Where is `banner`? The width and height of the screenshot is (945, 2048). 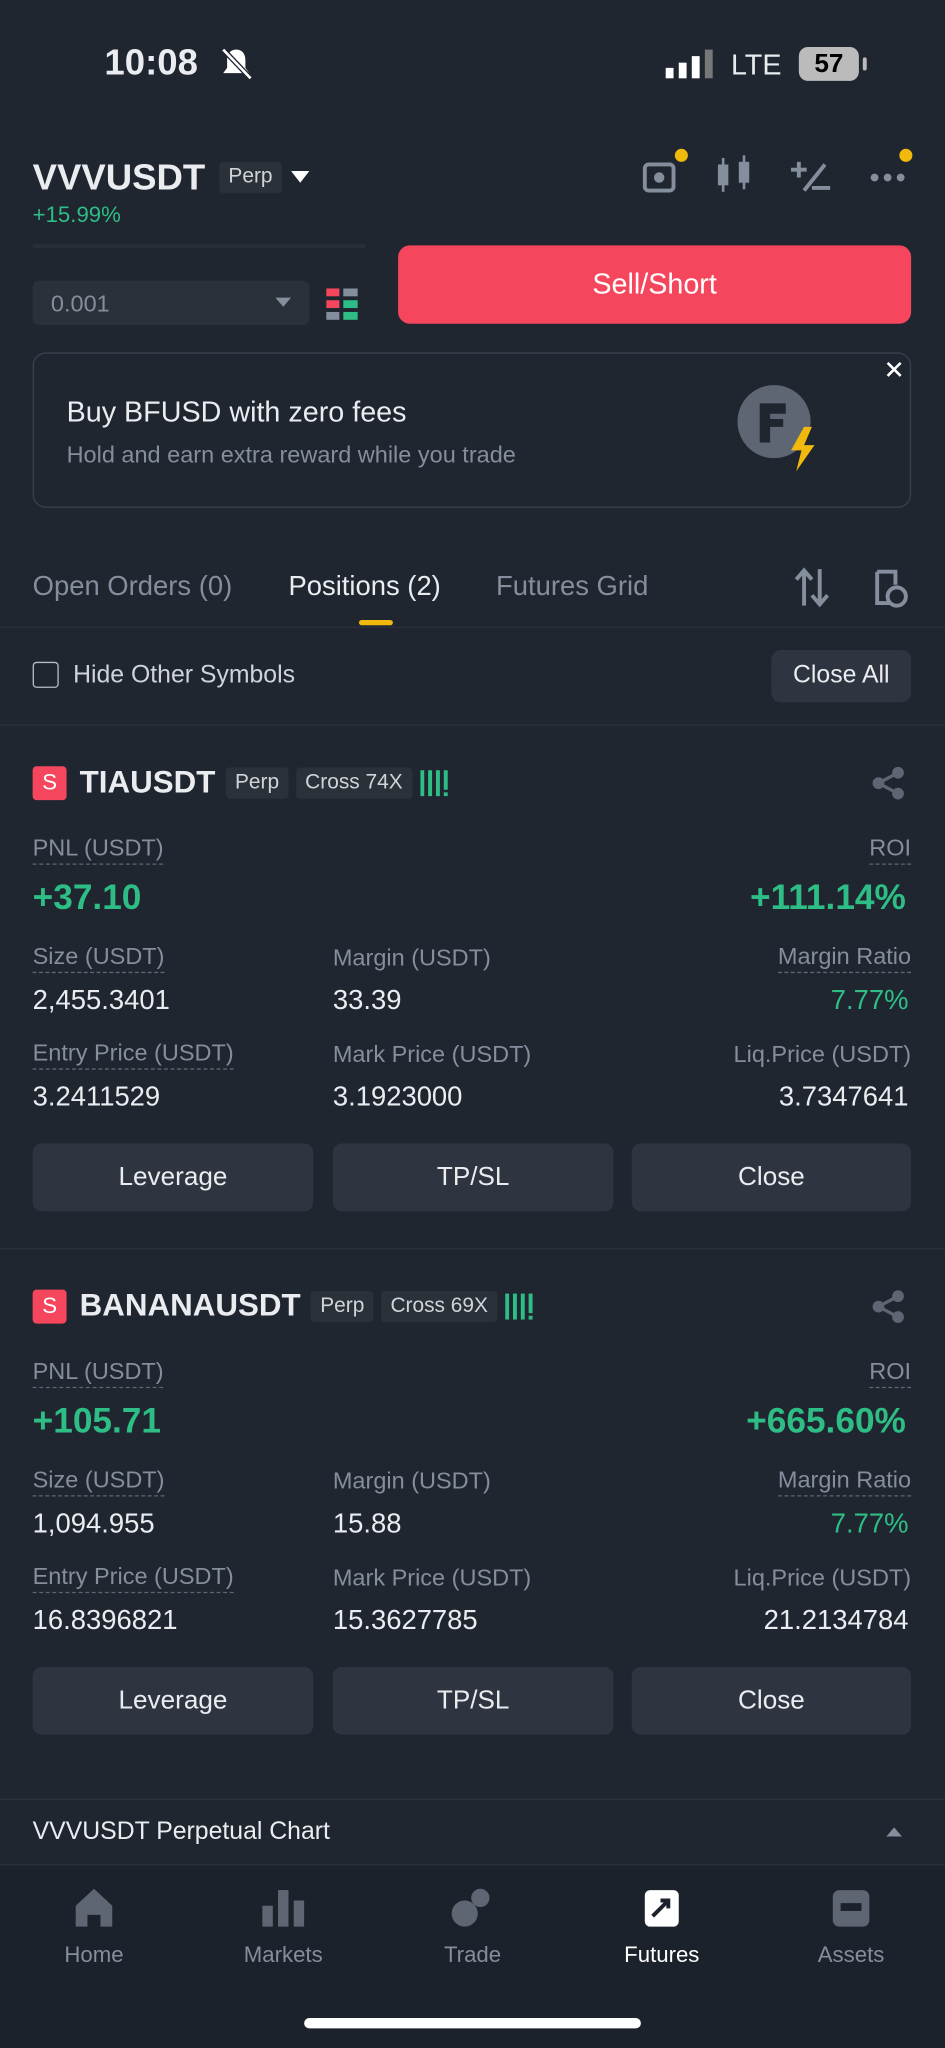
banner is located at coordinates (472, 430).